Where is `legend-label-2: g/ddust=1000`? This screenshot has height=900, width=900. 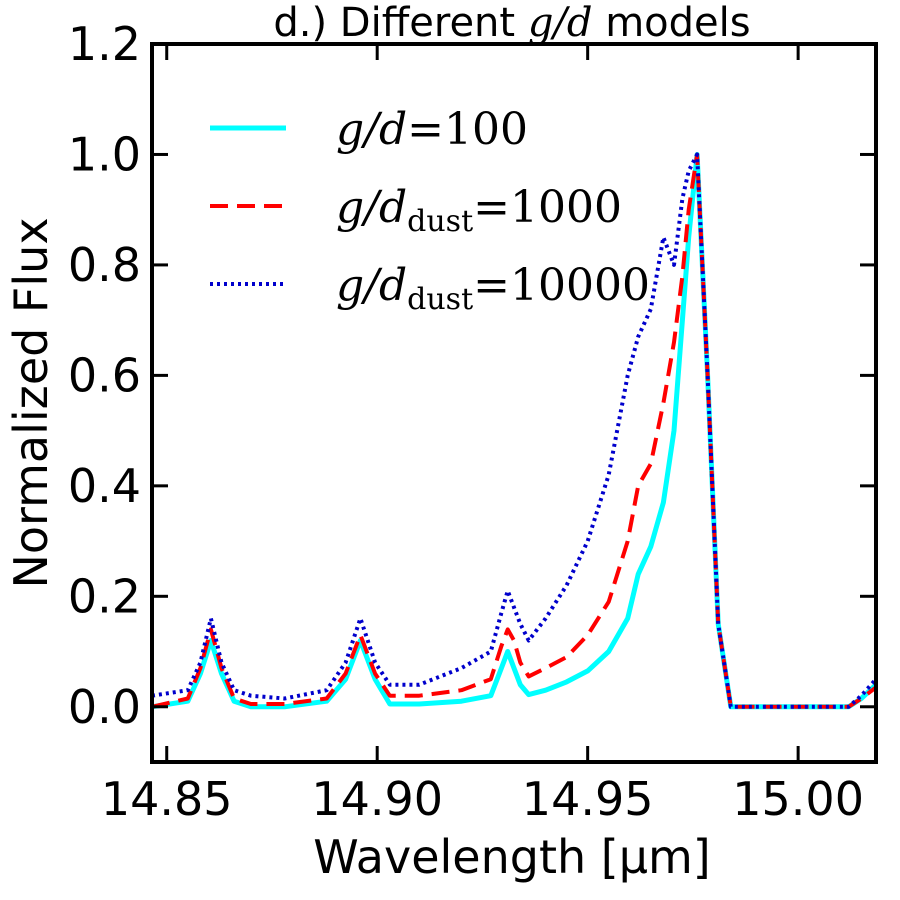 legend-label-2: g/ddust=1000 is located at coordinates (479, 210).